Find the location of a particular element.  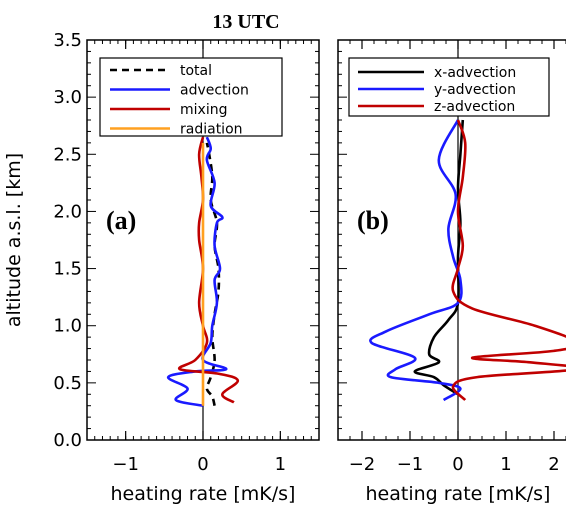

panel-b-xtick-label: −1 is located at coordinates (410, 464).